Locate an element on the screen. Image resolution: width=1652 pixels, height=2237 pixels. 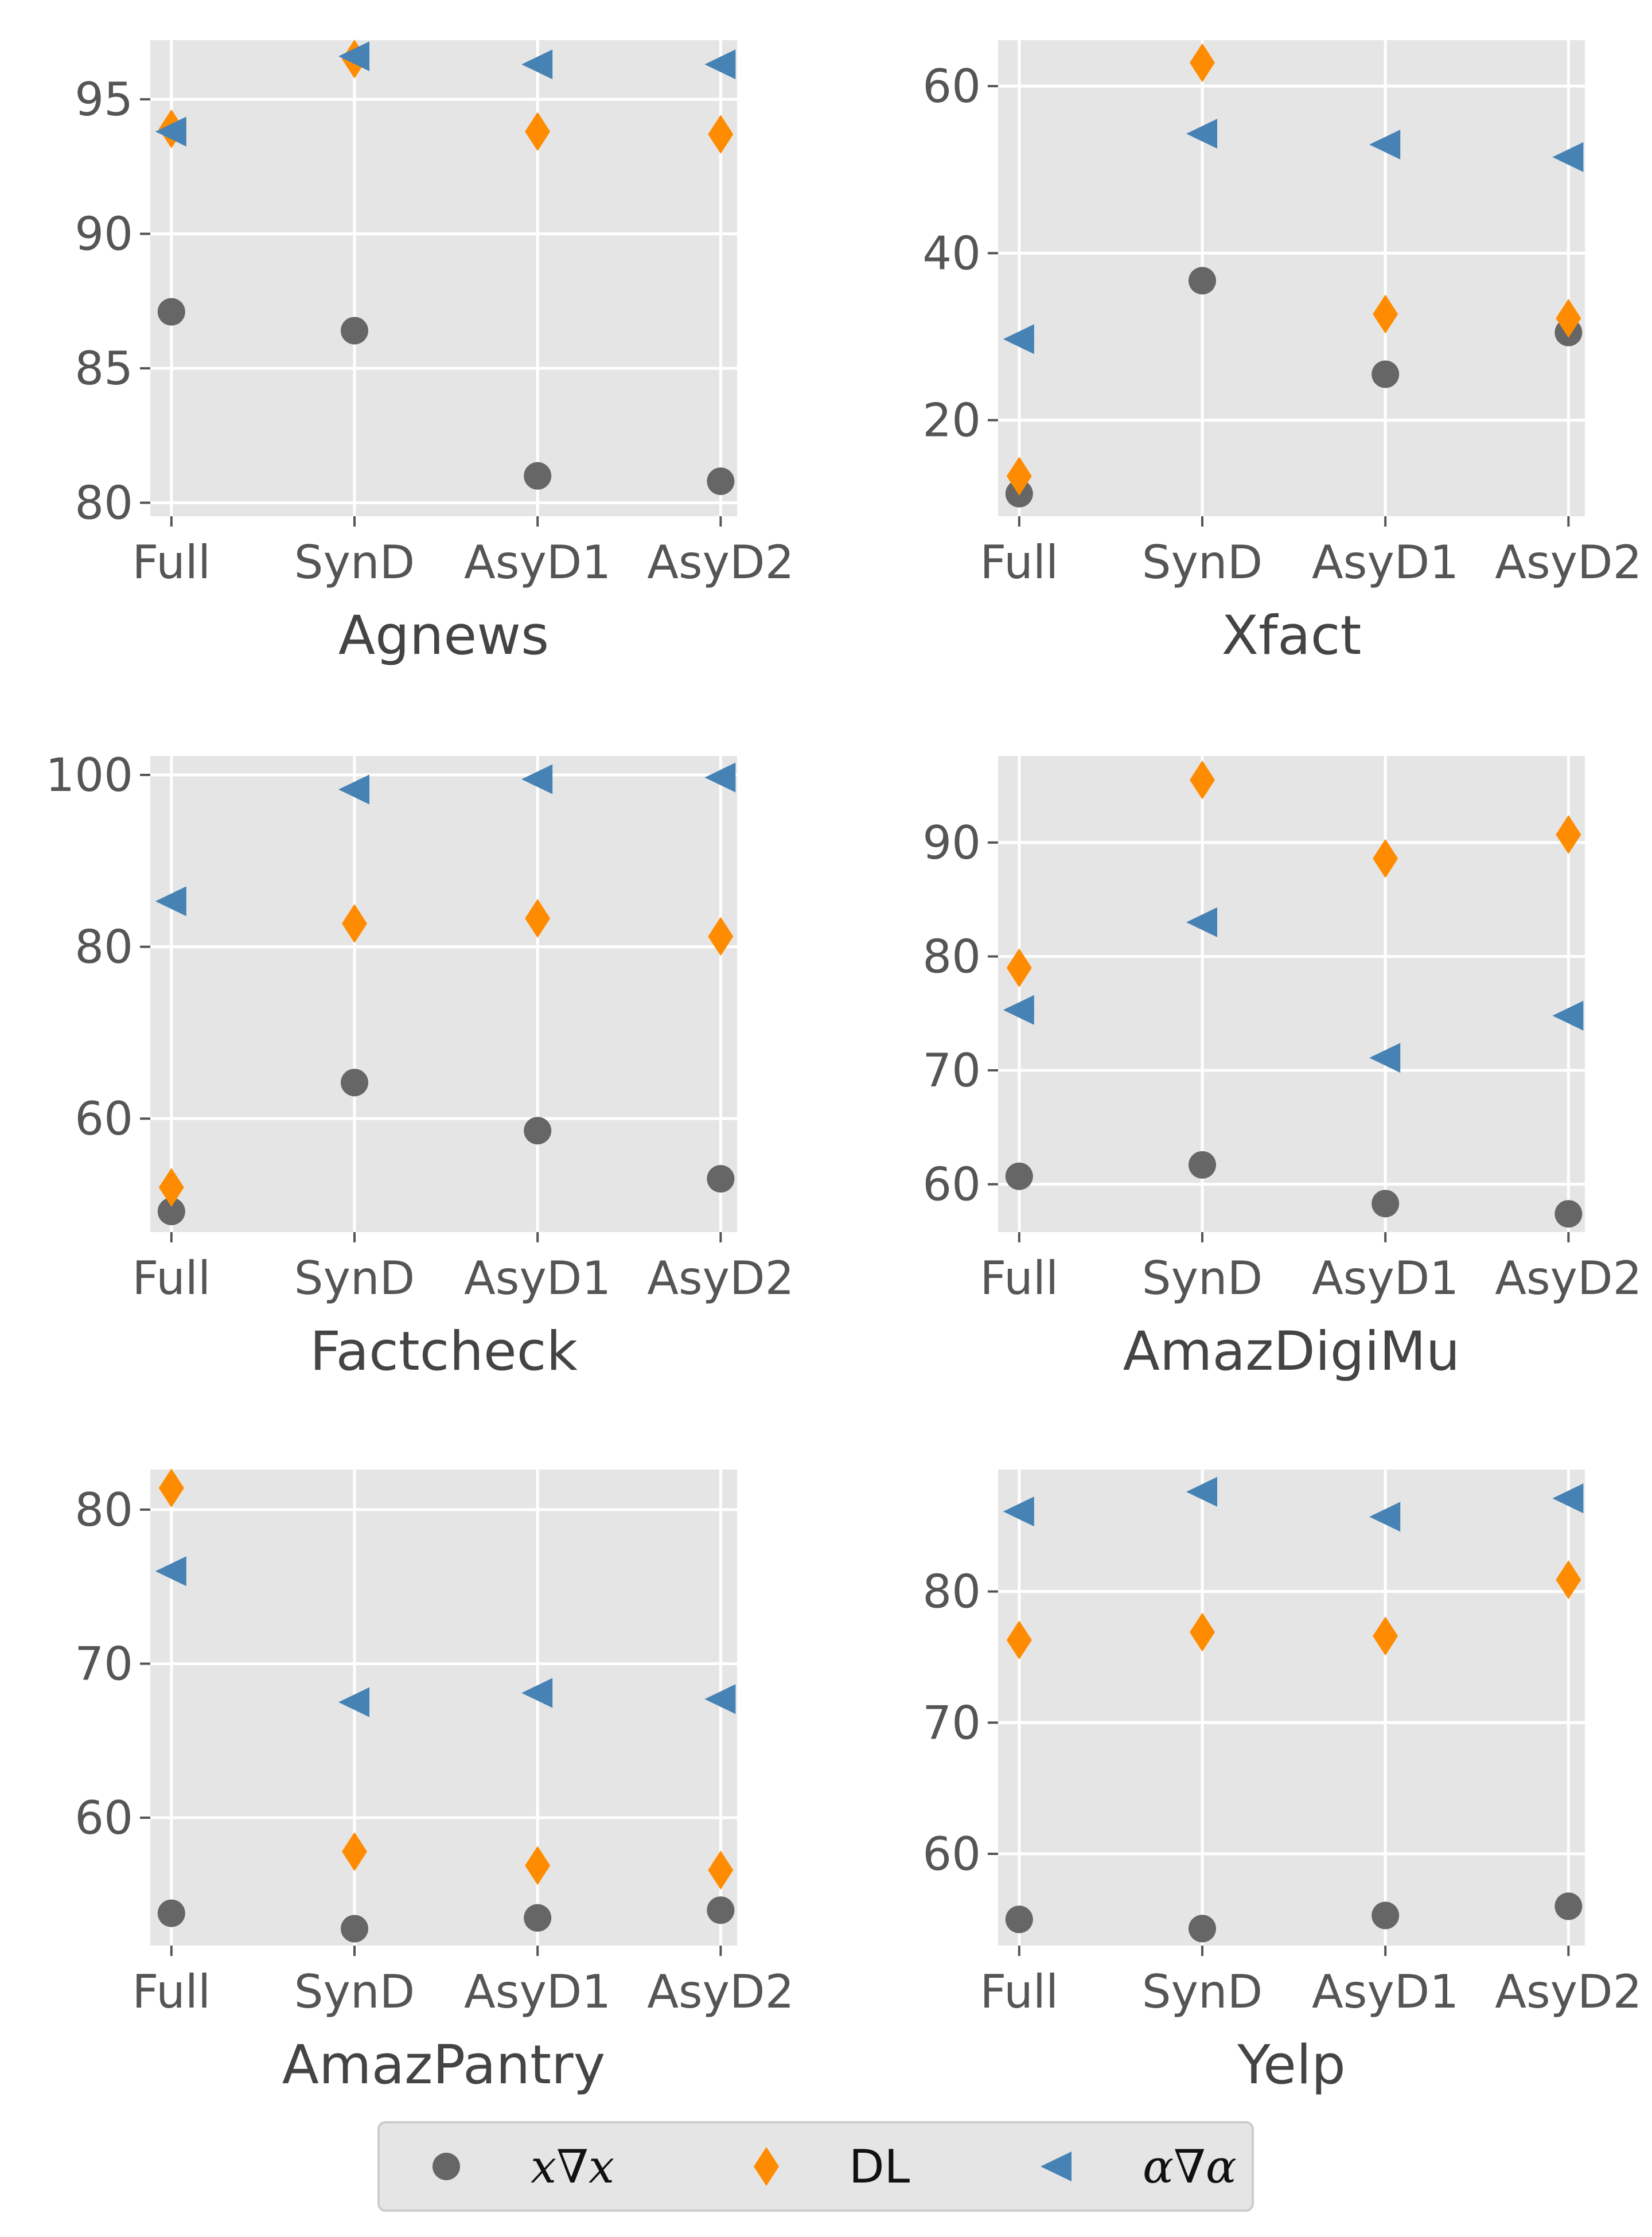
panel-amazdigimu: 60 70 80 90 Full SynD AsyD1 AsyD2 AmazDigiMu is located at coordinates (1282, 1069).